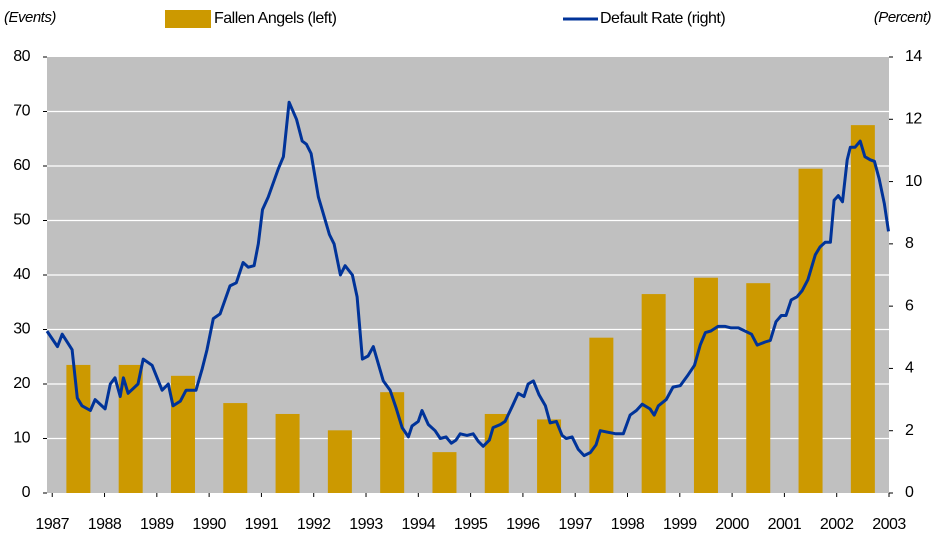 The width and height of the screenshot is (935, 544). I want to click on x-tick-label: 1996, so click(523, 524).